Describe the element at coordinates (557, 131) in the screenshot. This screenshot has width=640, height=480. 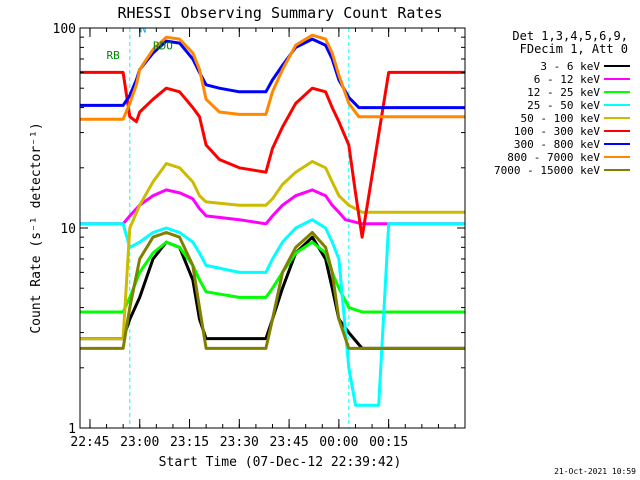
I see `legend-label: 100 - 300 keV` at that location.